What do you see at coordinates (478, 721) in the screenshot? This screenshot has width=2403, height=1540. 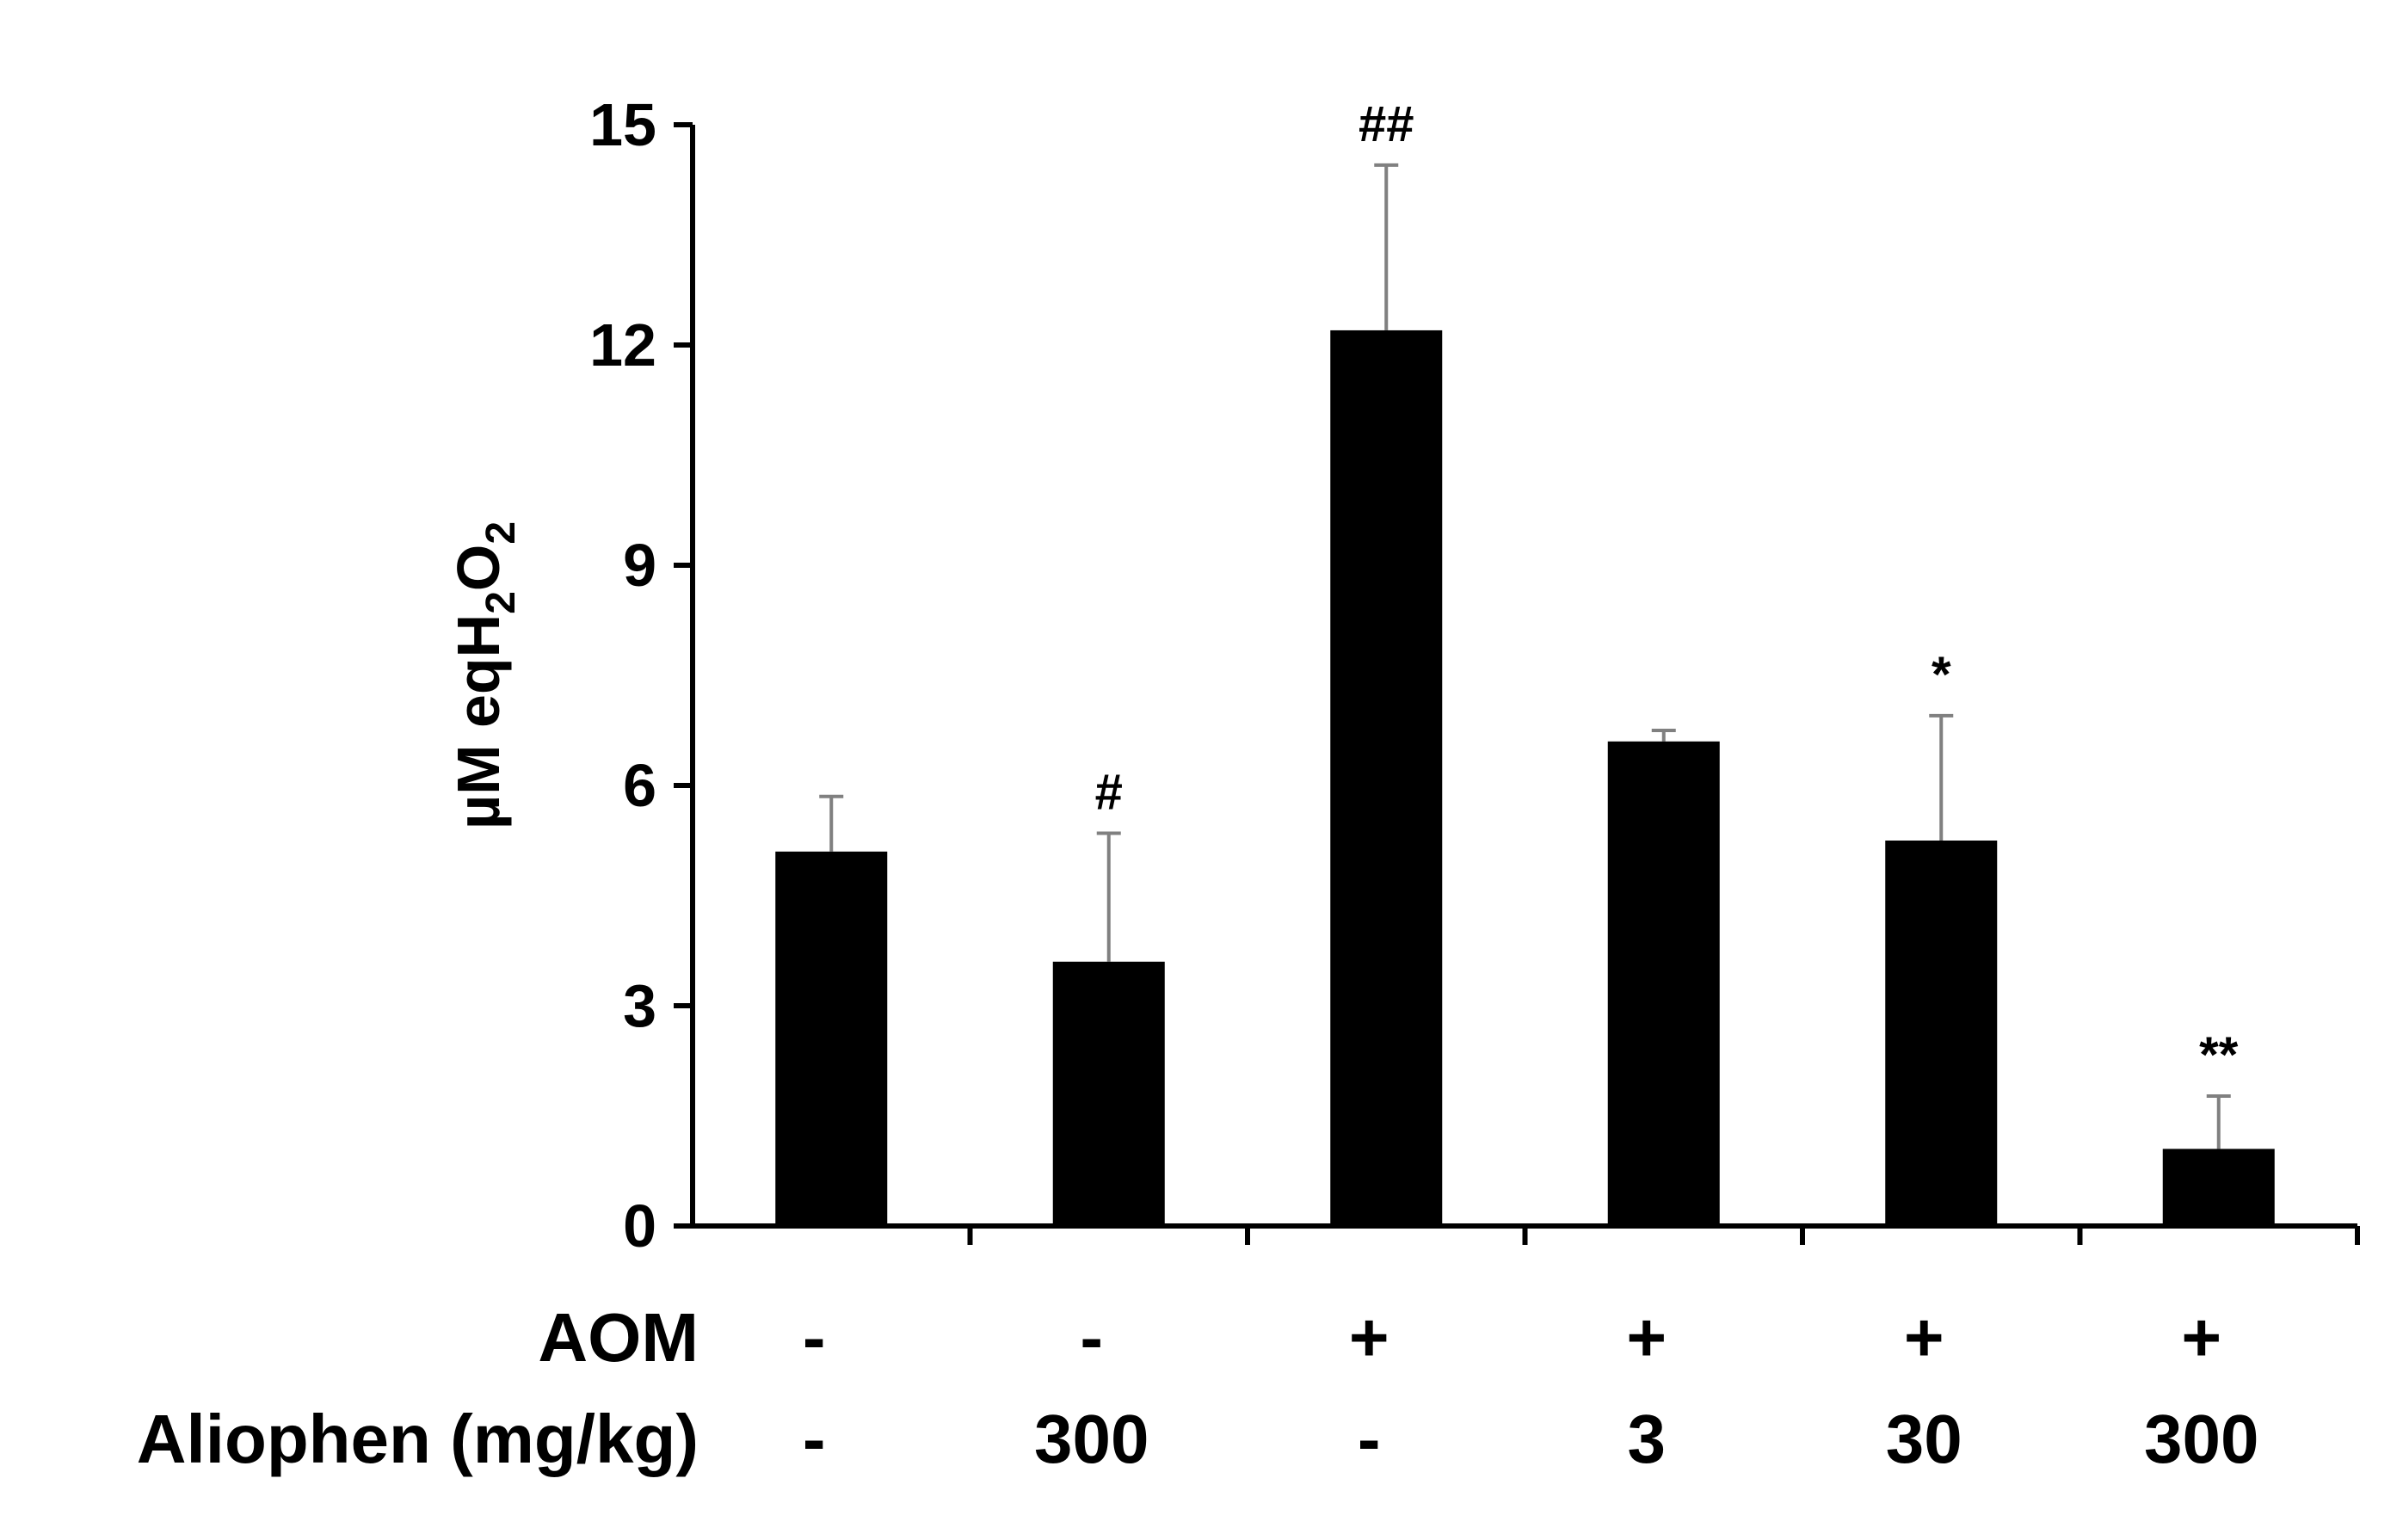 I see `y-axis-label-main: µM eqH` at bounding box center [478, 721].